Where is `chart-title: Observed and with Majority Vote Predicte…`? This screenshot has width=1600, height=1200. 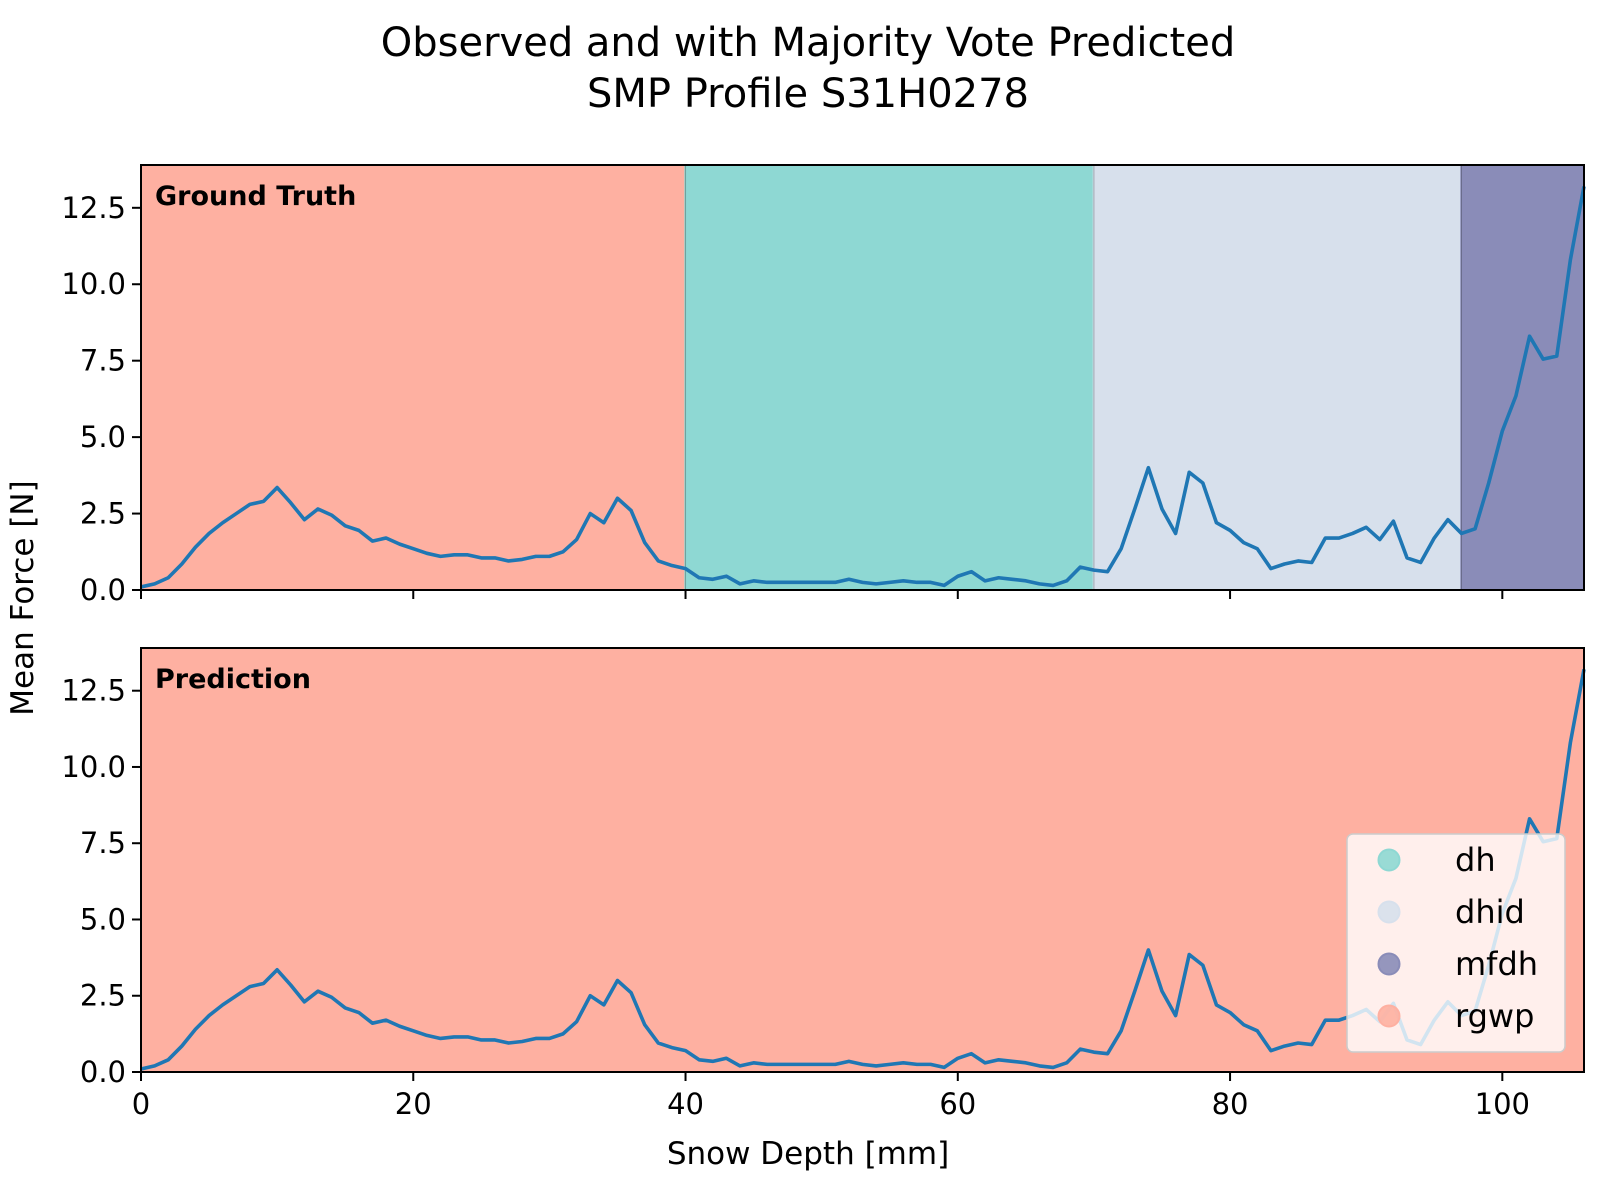 chart-title: Observed and with Majority Vote Predicte… is located at coordinates (808, 43).